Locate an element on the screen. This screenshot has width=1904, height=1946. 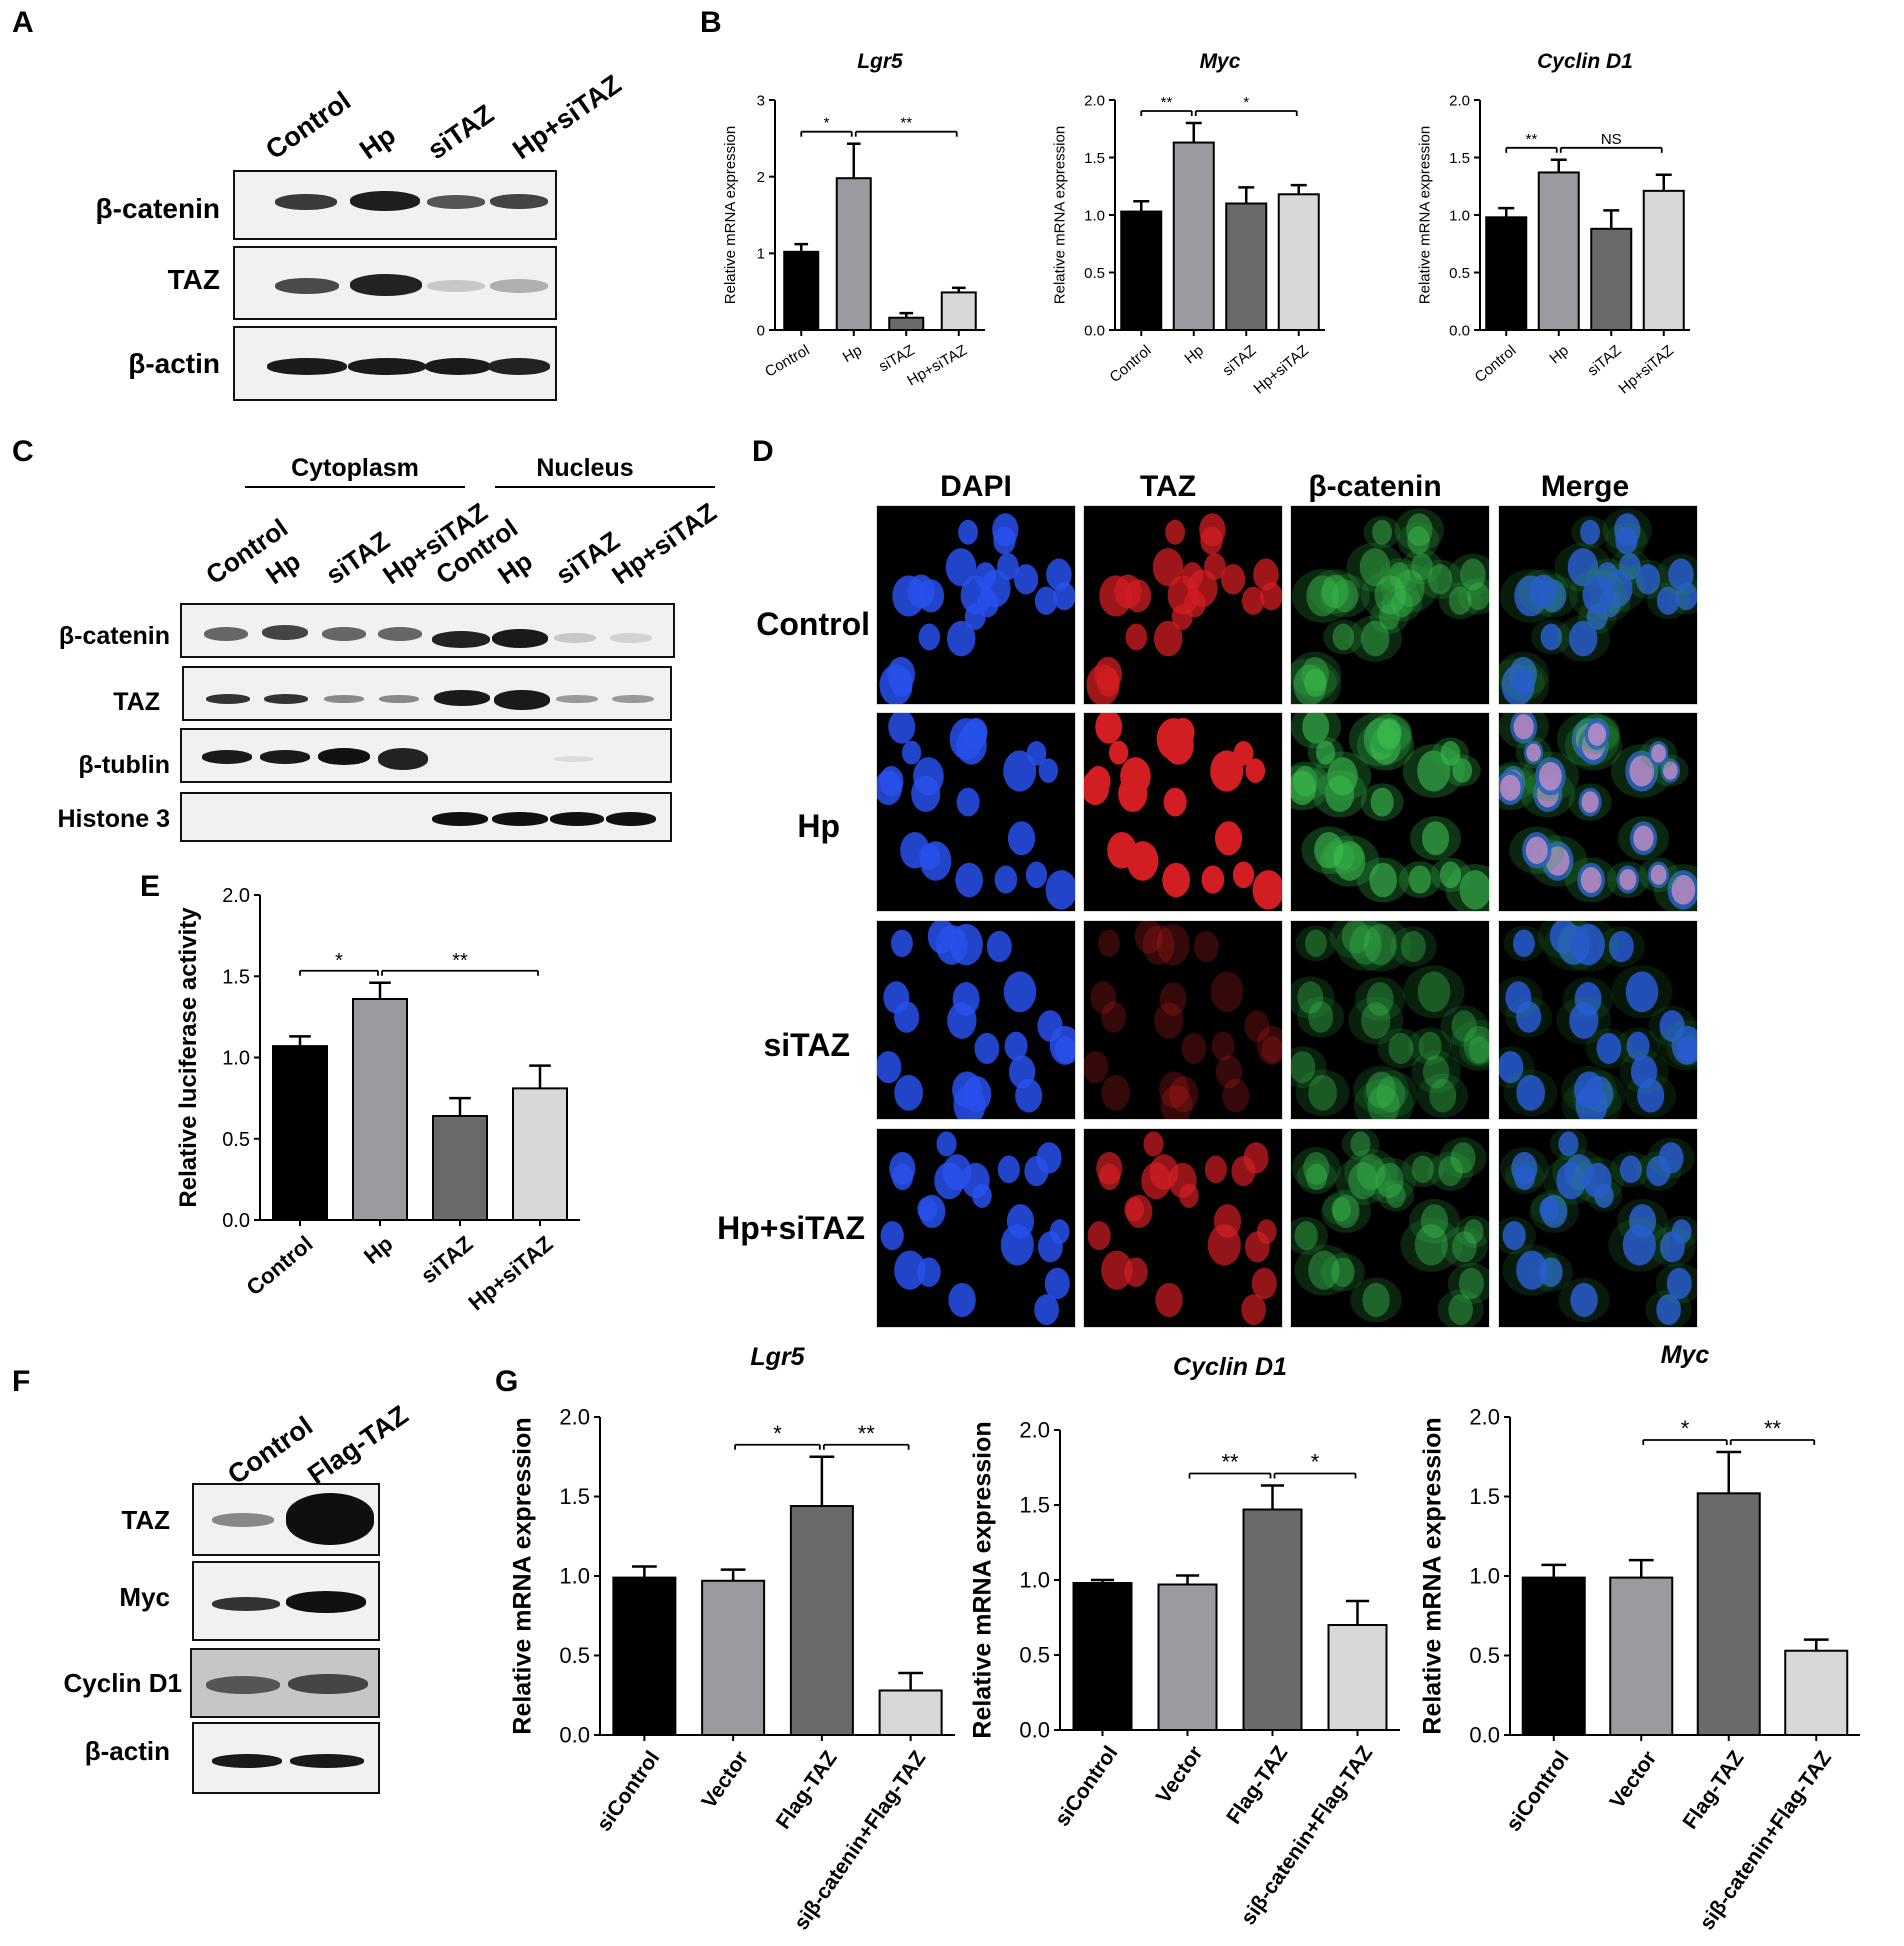
y-axis-label: Relative mRNA expression is located at coordinates (1060, 215).